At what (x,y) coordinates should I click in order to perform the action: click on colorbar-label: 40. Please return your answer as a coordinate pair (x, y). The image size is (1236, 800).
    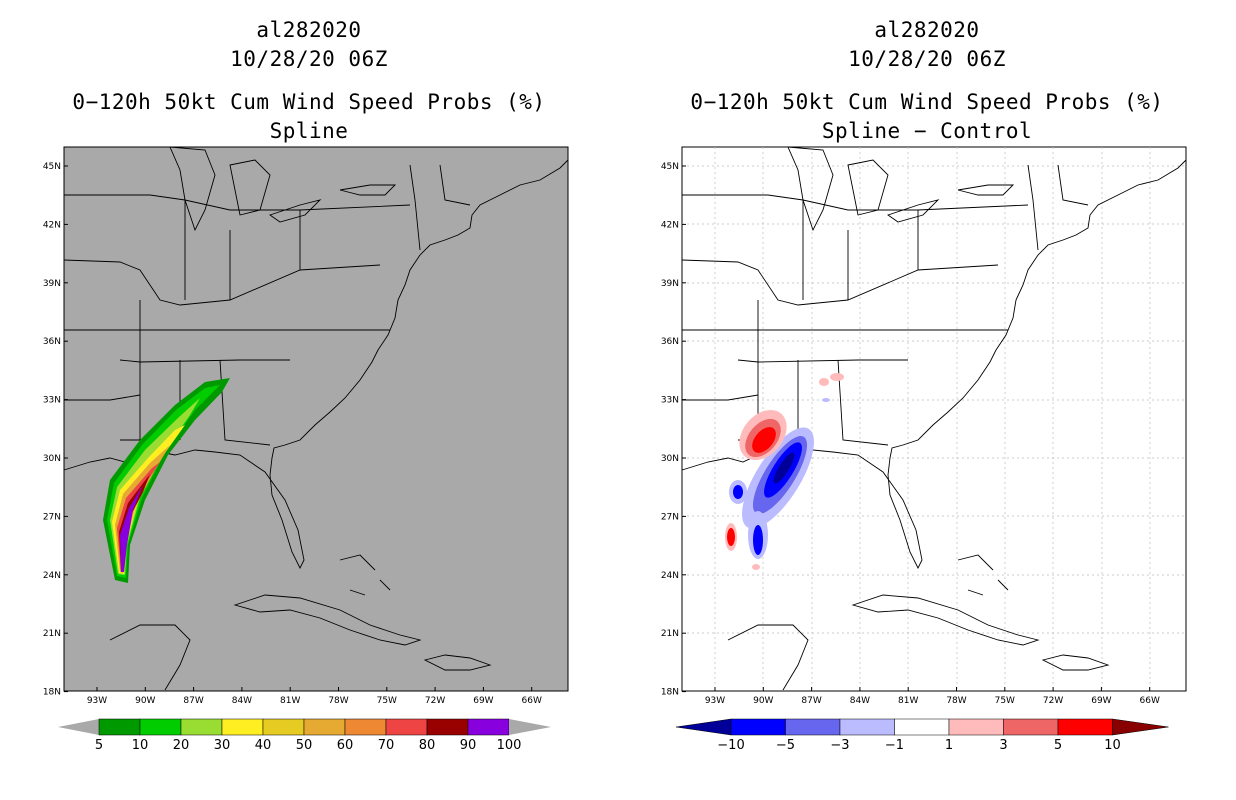
    Looking at the image, I should click on (263, 745).